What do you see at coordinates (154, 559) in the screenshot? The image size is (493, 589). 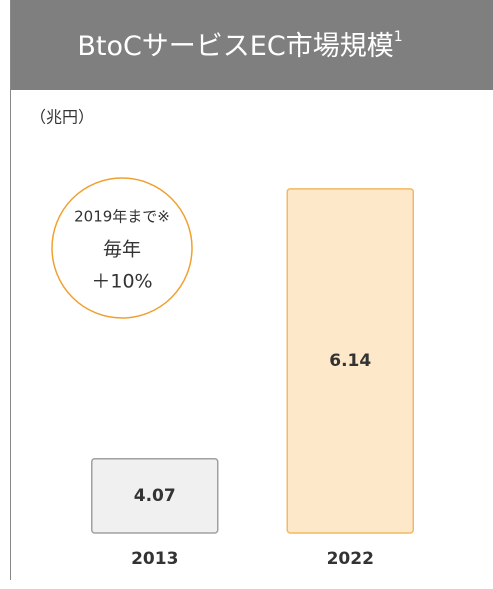 I see `x-tick-label: 2013` at bounding box center [154, 559].